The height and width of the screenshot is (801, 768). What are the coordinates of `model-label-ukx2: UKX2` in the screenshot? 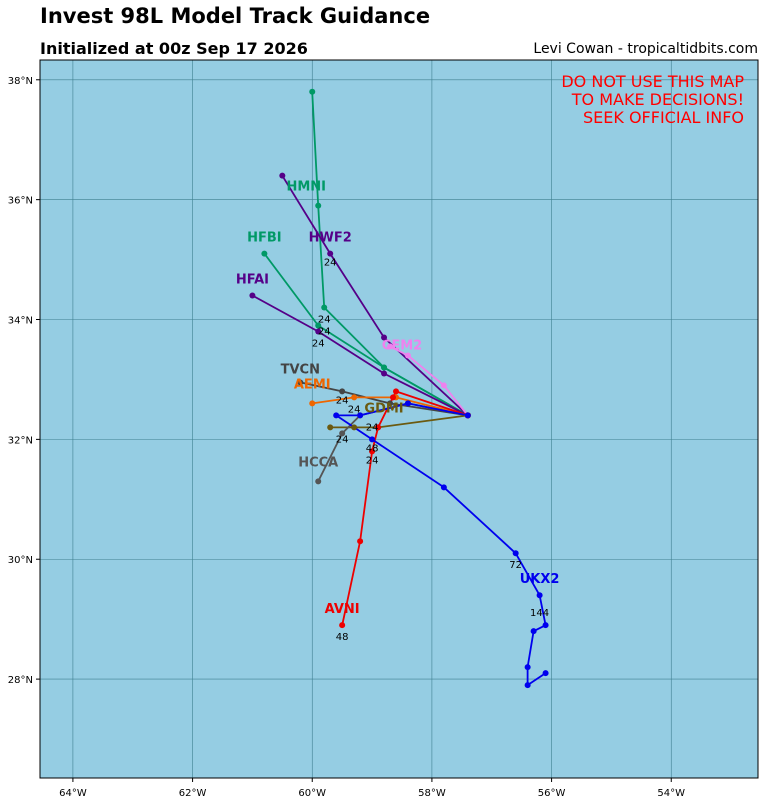 It's located at (540, 579).